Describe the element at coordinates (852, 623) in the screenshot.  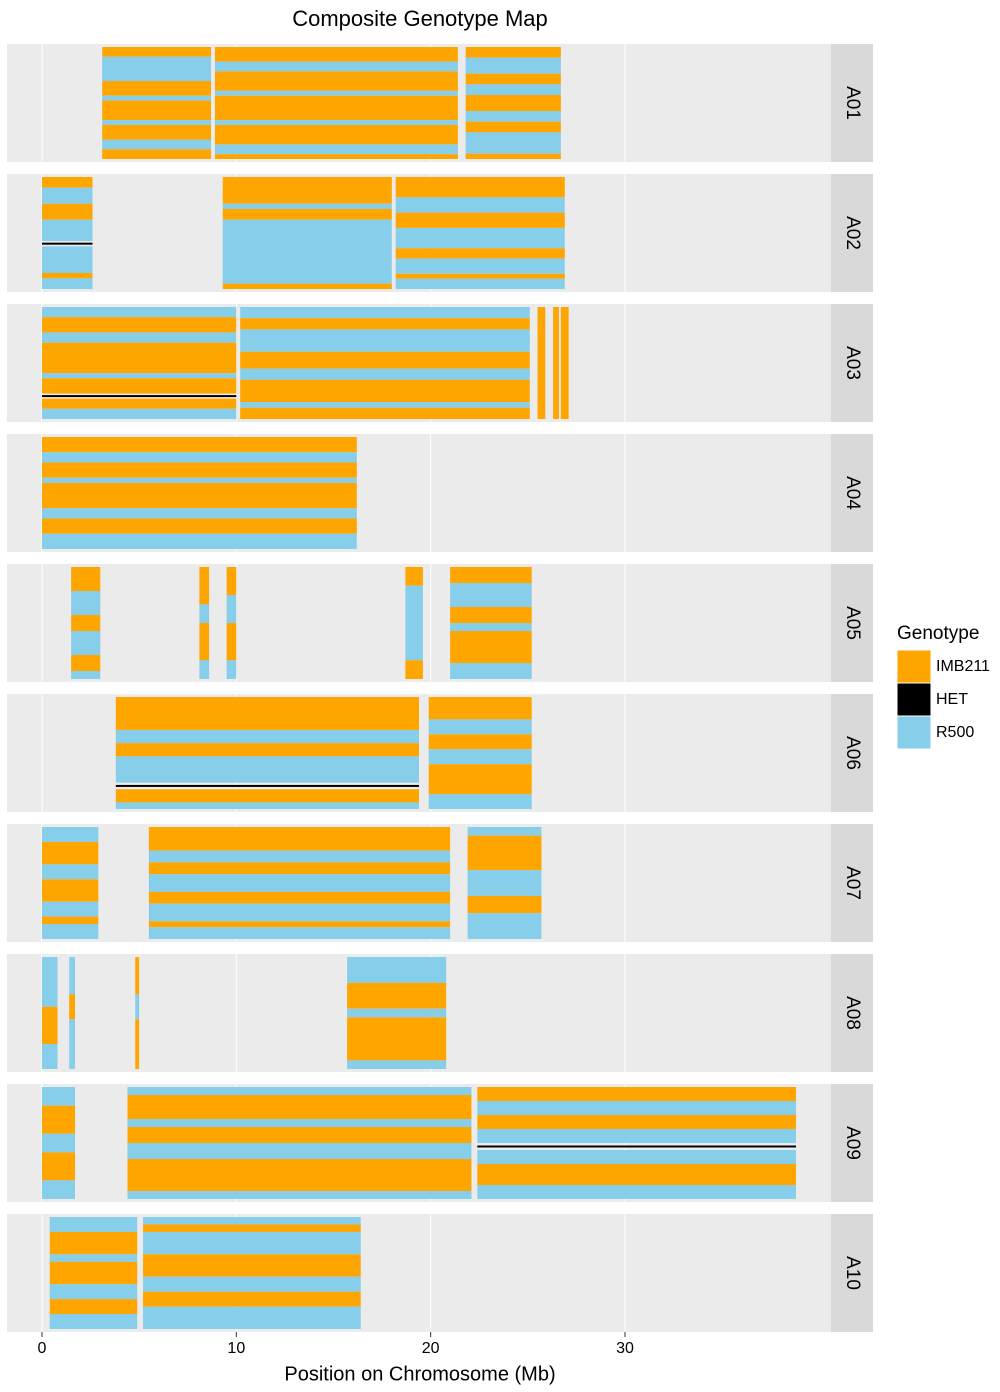
I see `strip-label: A05` at that location.